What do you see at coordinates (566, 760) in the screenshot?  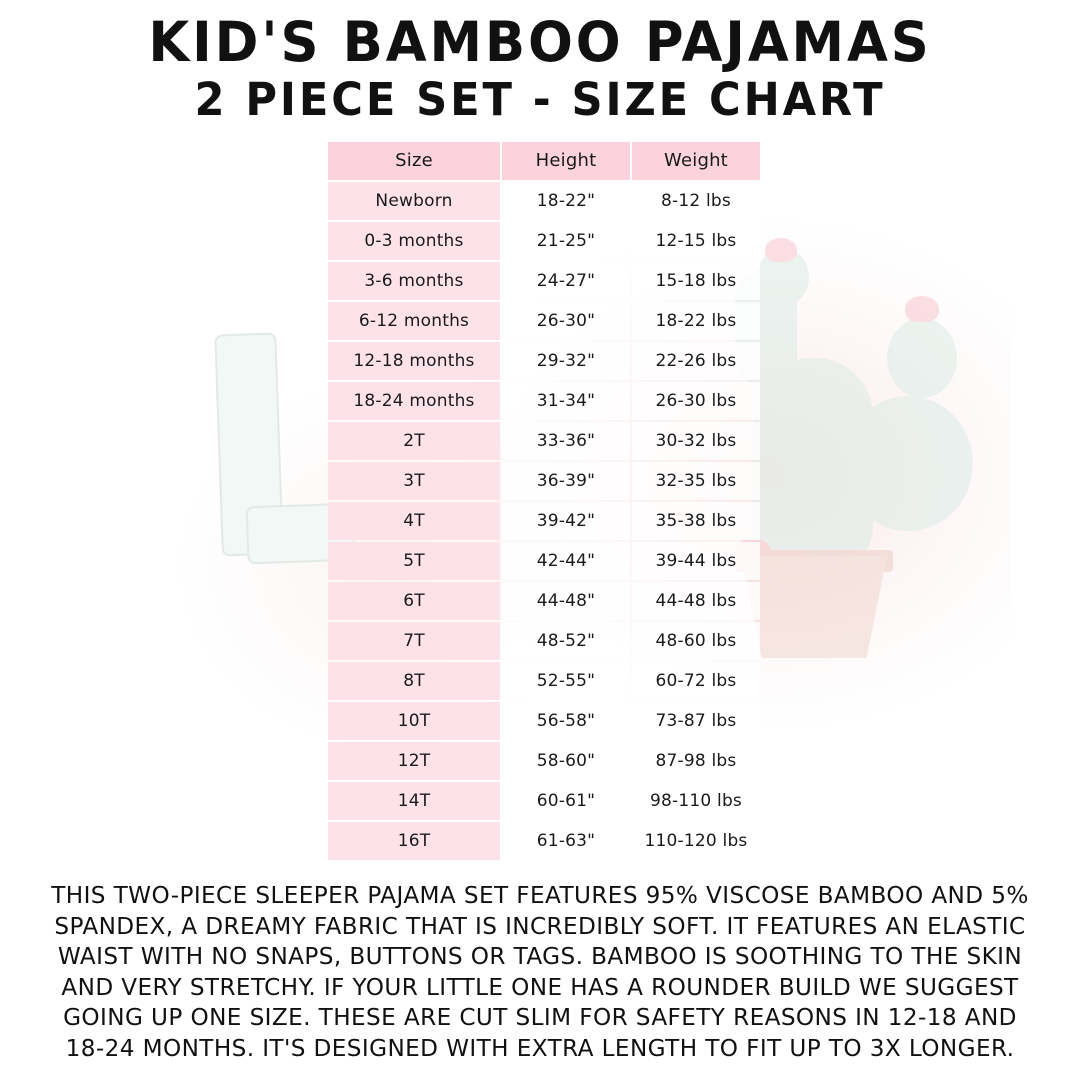 I see `cell-height: 58-60"` at bounding box center [566, 760].